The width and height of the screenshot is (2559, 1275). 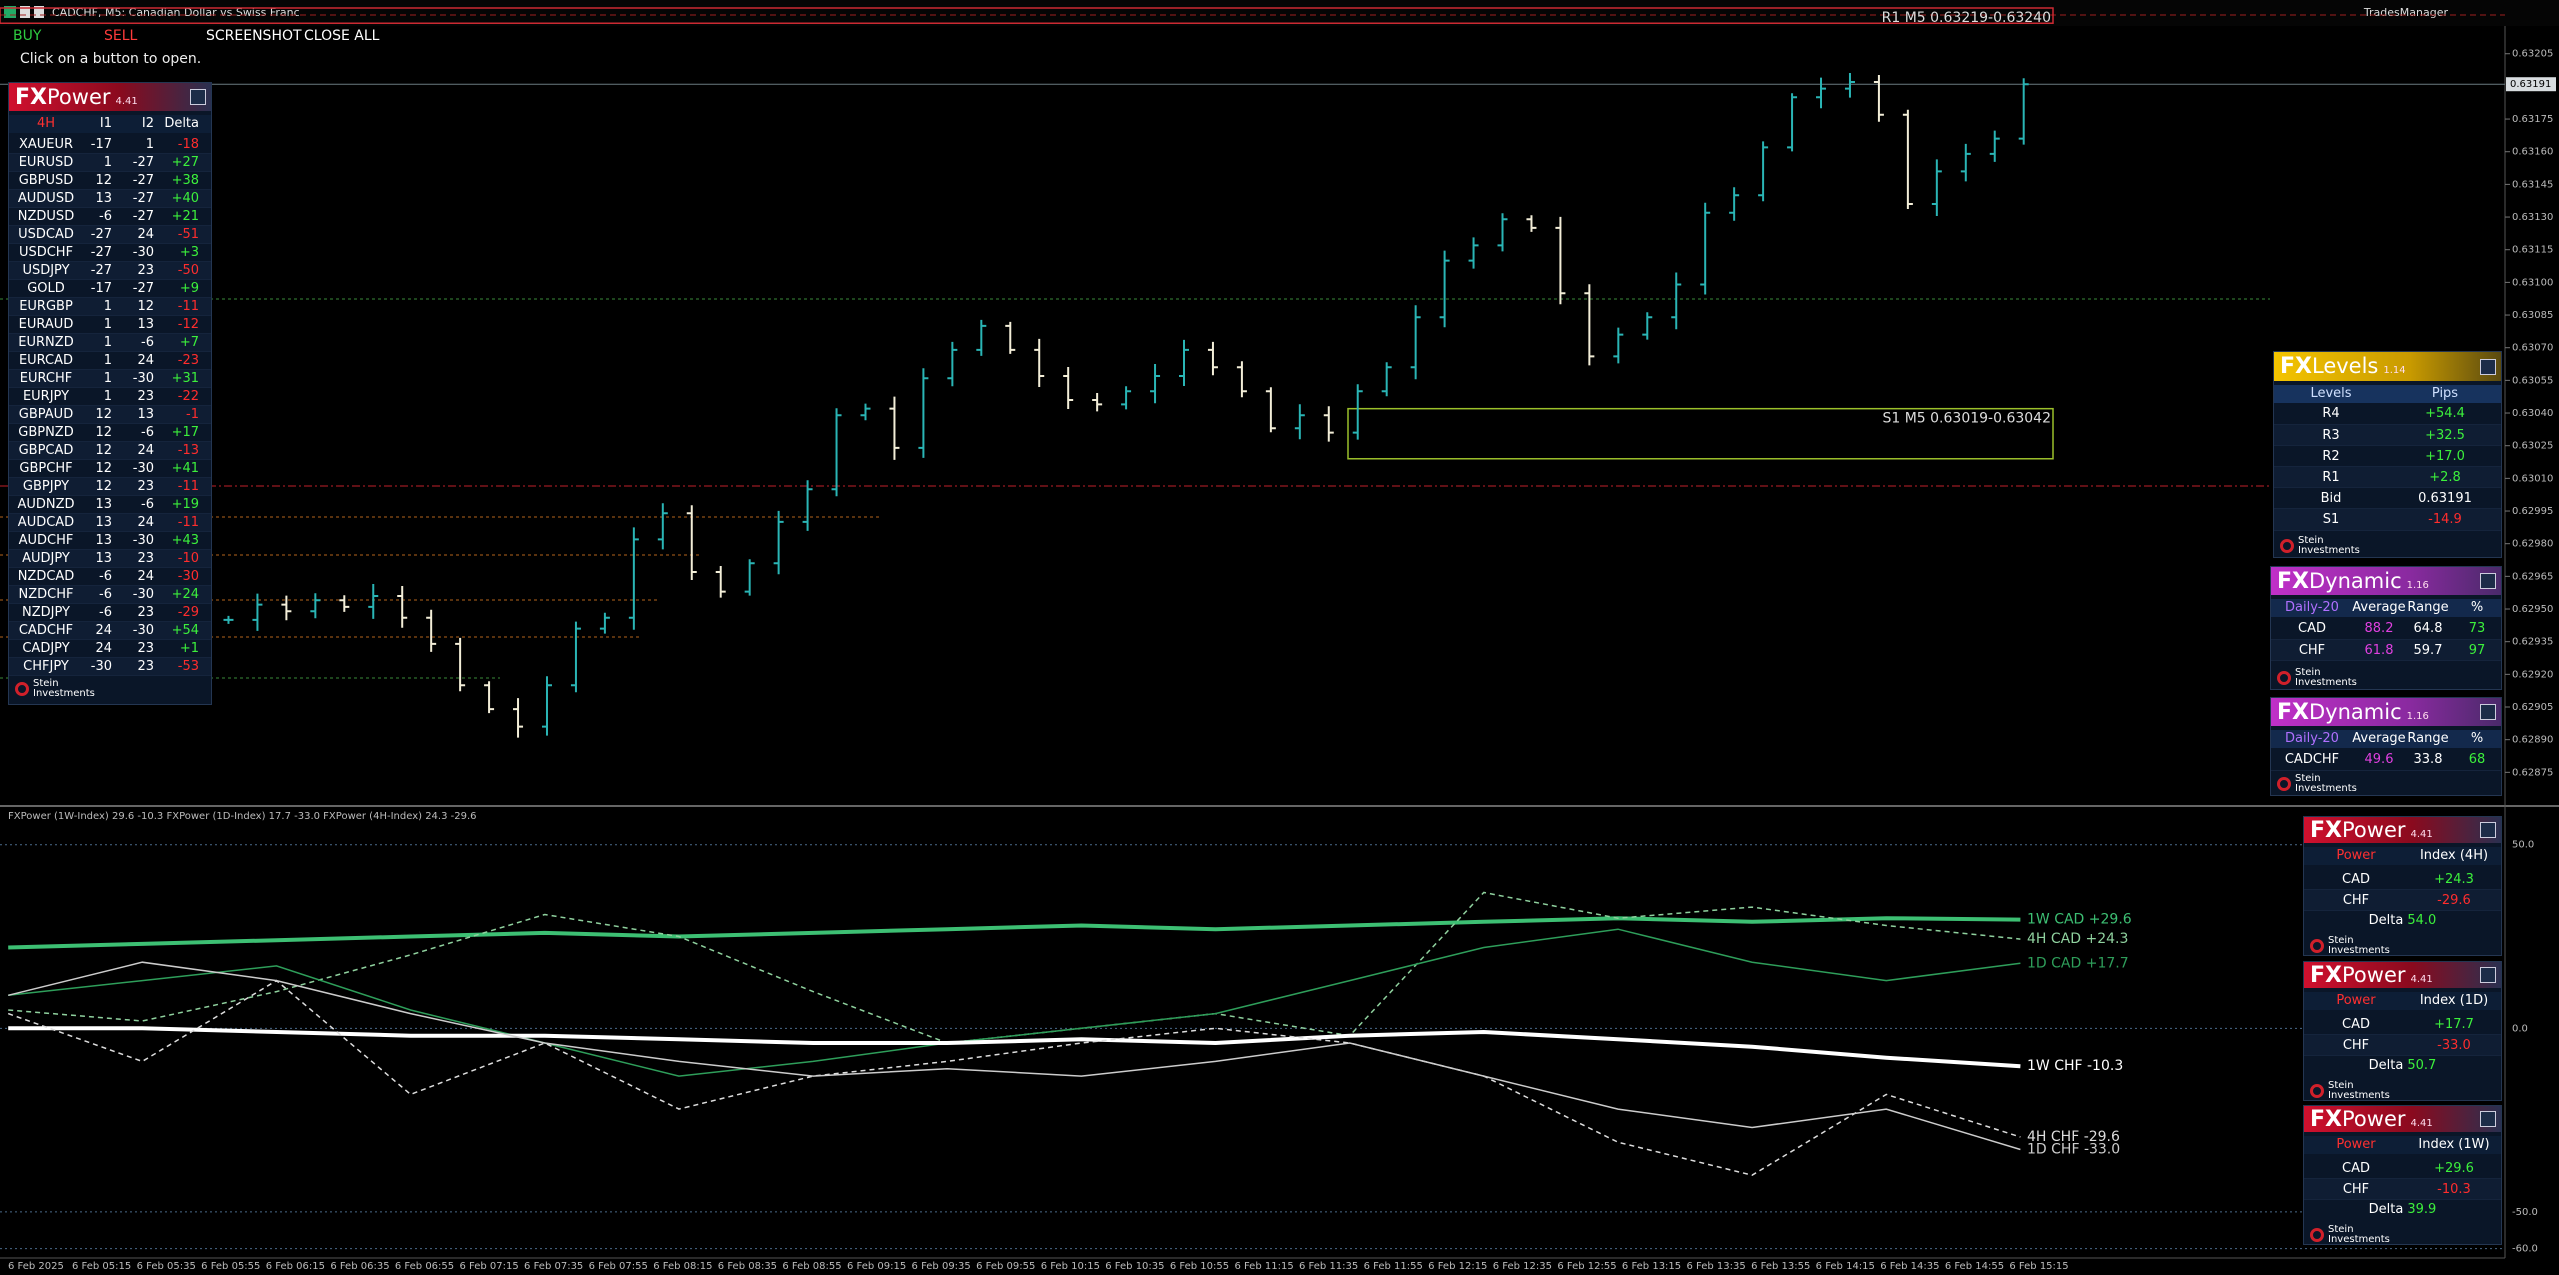 What do you see at coordinates (2387, 435) in the screenshot?
I see `panel-row: R3 +32.5` at bounding box center [2387, 435].